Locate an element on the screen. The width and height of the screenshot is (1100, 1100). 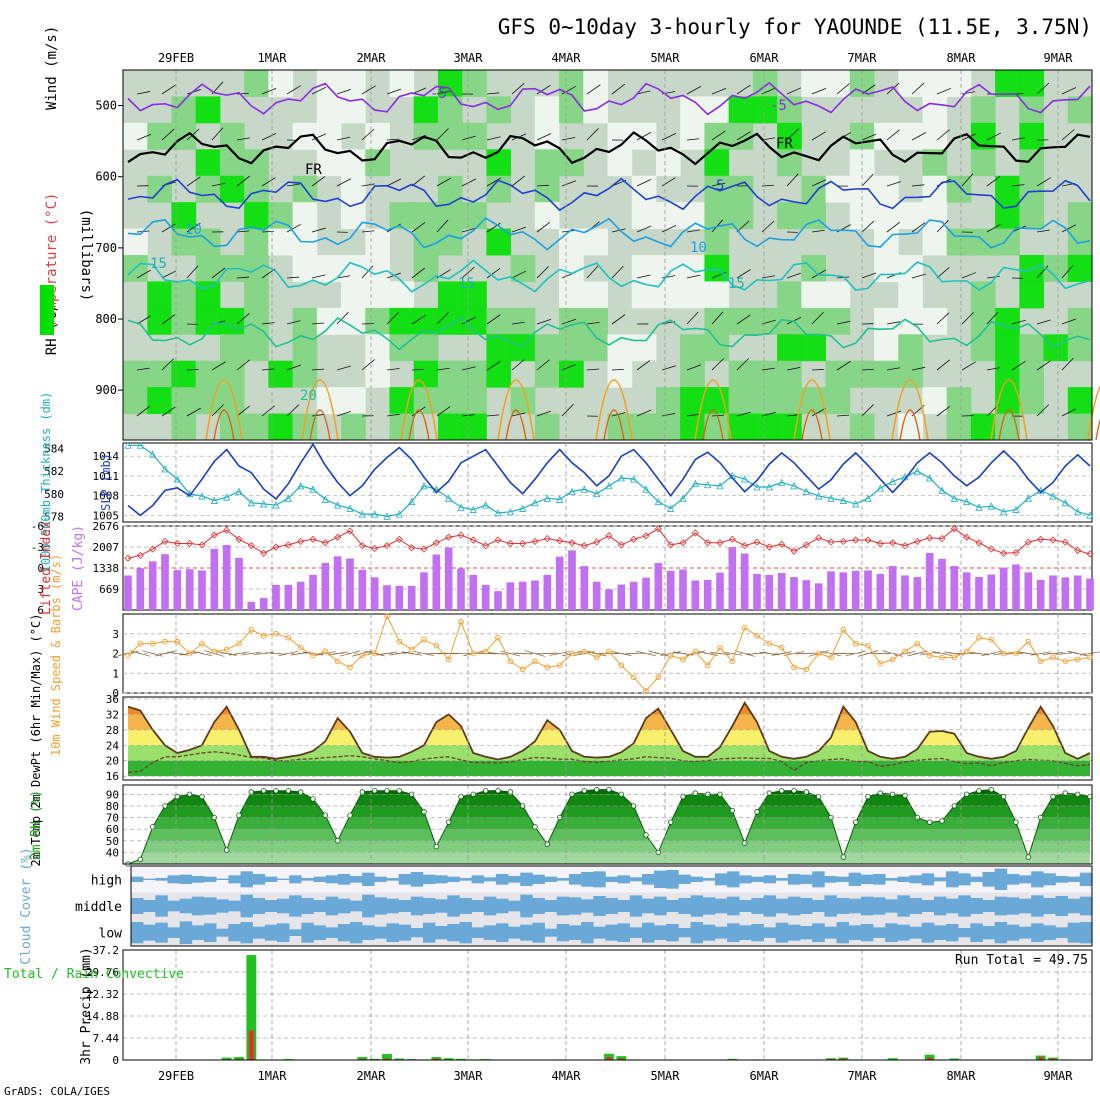
ytick-label-rh: 40 is located at coordinates (112, 852).